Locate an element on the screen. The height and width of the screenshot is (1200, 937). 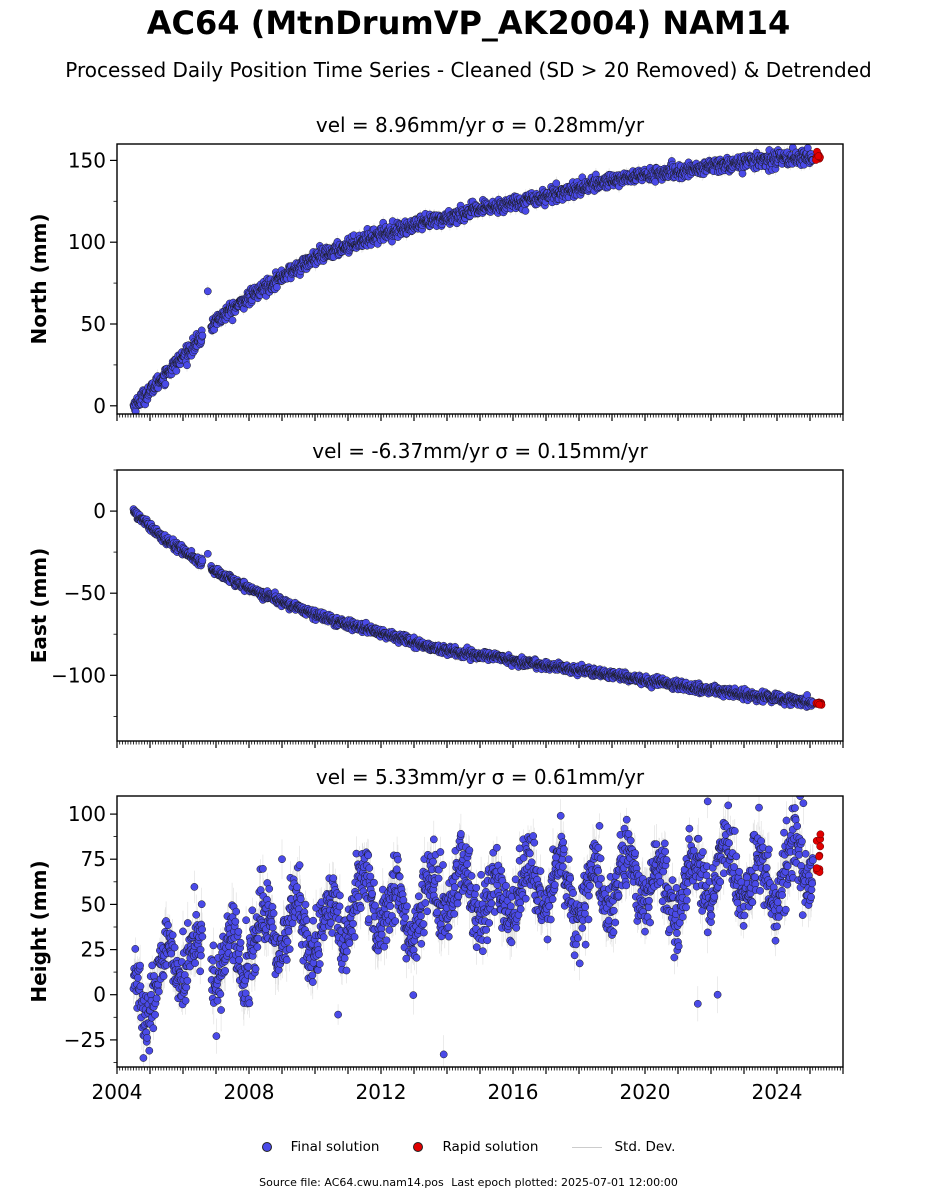
y-axis-label-2: East (mm) is located at coordinates (39, 606).